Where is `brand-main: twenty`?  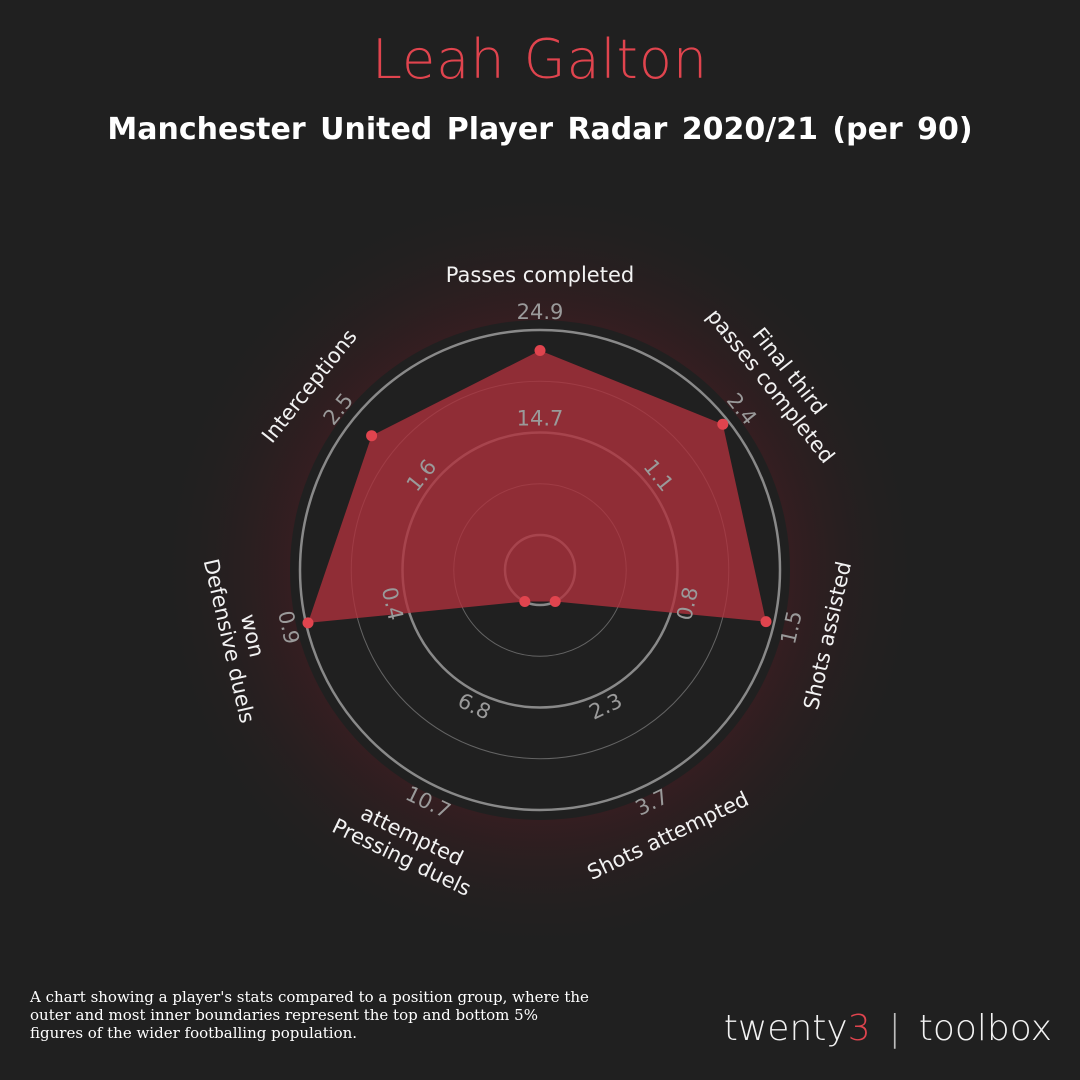 brand-main: twenty is located at coordinates (785, 1028).